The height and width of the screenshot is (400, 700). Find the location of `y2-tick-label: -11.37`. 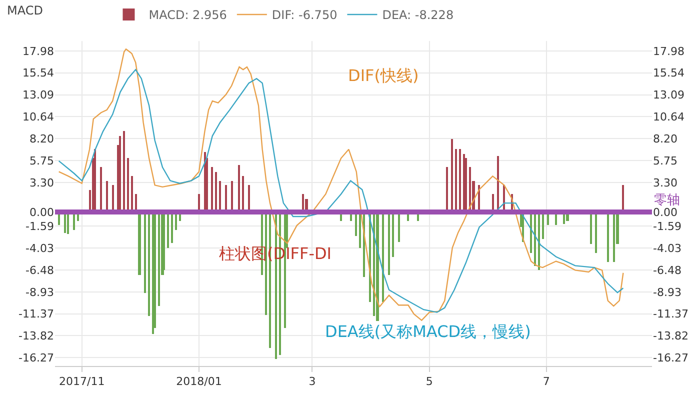

y2-tick-label: -11.37 is located at coordinates (670, 314).